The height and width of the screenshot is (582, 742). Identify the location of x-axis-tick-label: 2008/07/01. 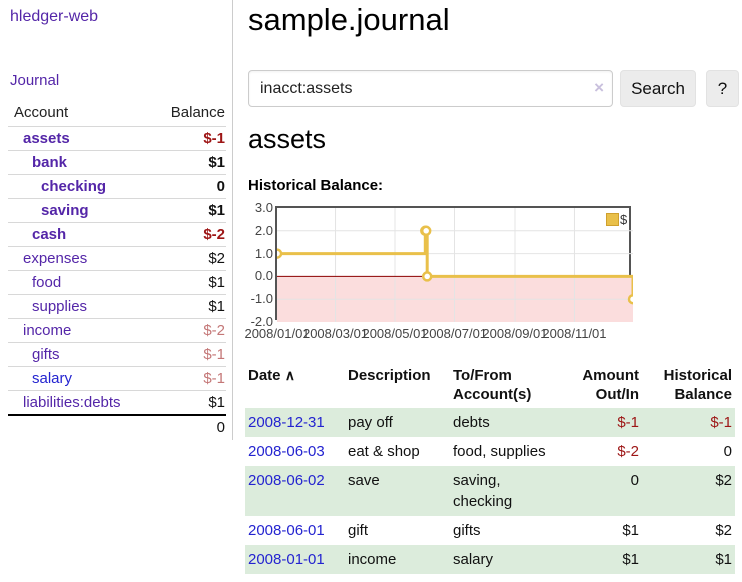
(454, 333).